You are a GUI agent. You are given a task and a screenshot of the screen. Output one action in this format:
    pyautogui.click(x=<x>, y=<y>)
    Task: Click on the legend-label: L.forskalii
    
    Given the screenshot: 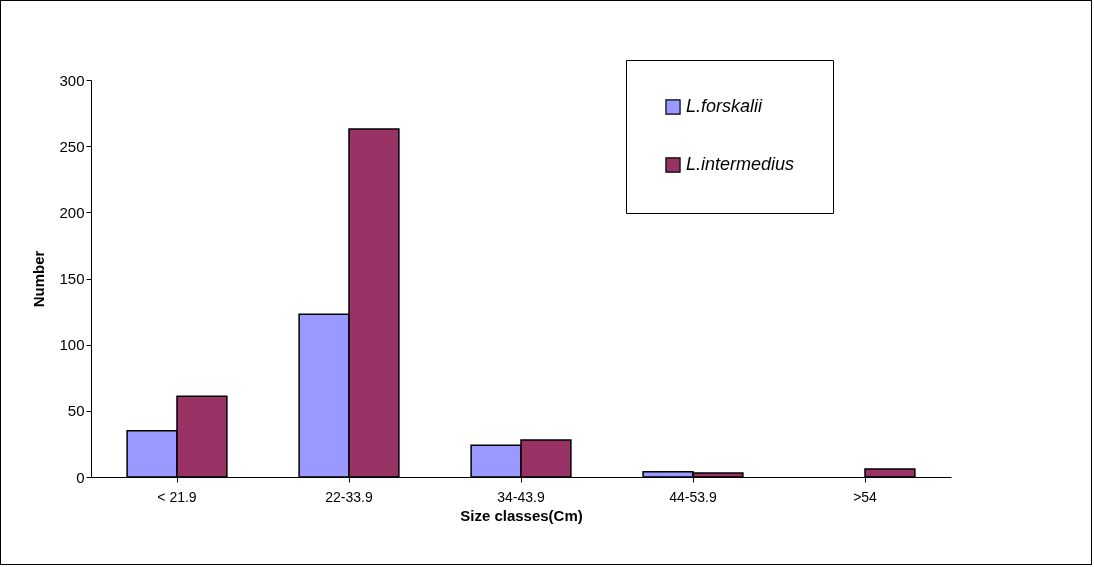 What is the action you would take?
    pyautogui.click(x=725, y=106)
    